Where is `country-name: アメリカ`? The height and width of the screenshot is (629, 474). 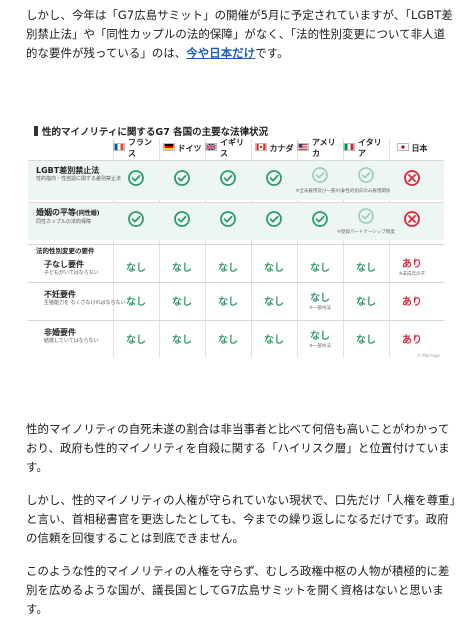 country-name: アメリカ is located at coordinates (324, 148).